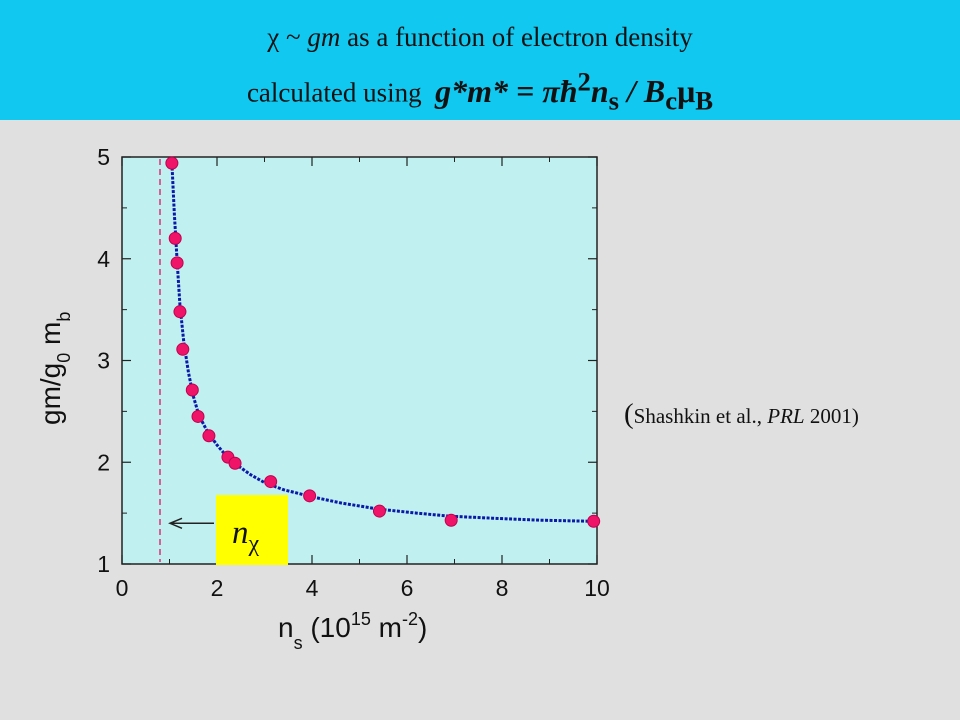  What do you see at coordinates (597, 588) in the screenshot?
I see `x-tick-label: 10` at bounding box center [597, 588].